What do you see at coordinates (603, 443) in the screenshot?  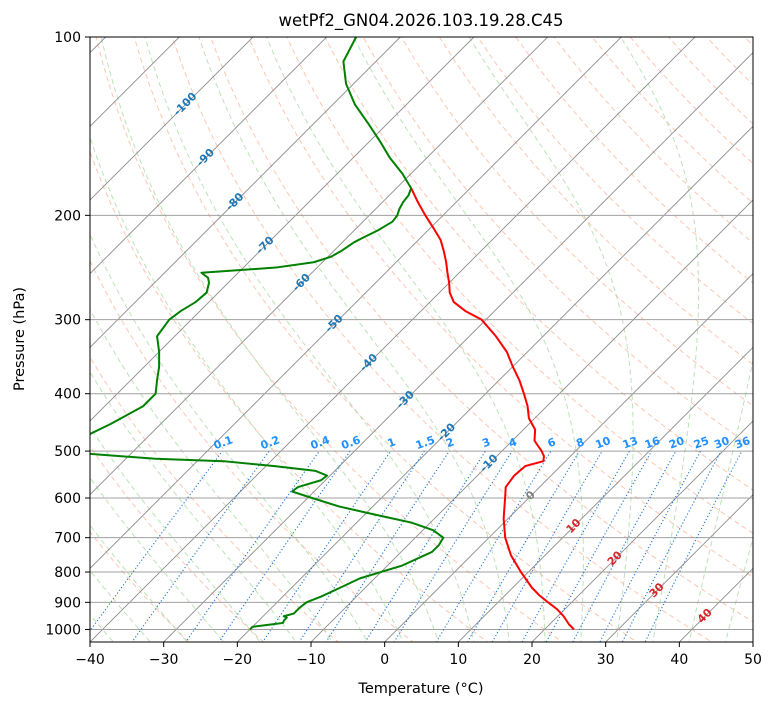 I see `mixing-ratio-label: 10` at bounding box center [603, 443].